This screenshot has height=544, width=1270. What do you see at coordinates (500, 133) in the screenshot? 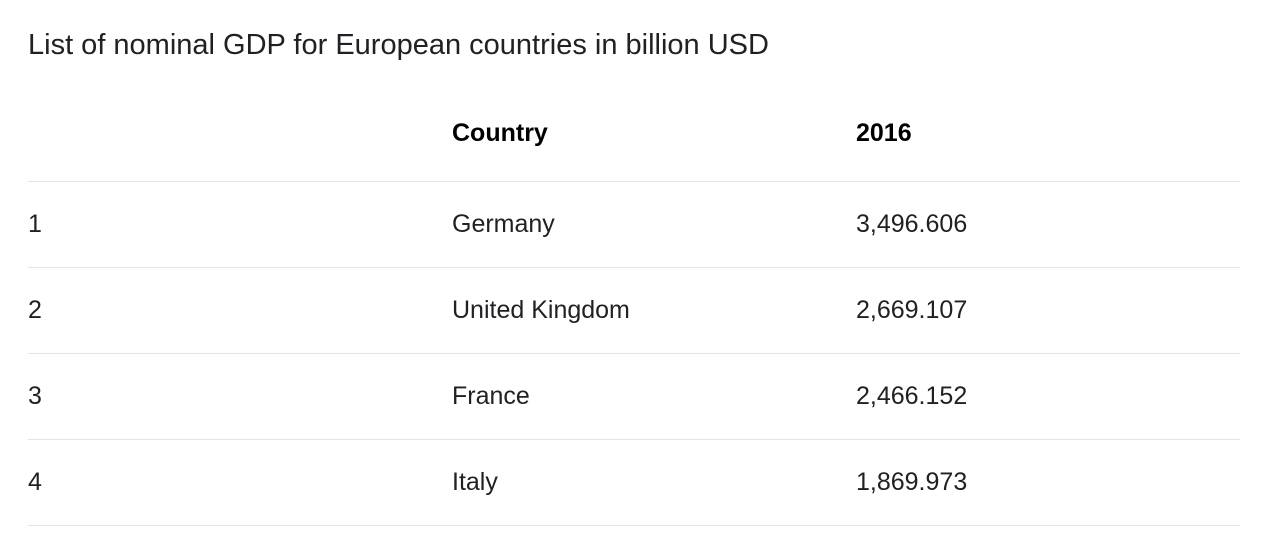
I see `header-country: Country` at bounding box center [500, 133].